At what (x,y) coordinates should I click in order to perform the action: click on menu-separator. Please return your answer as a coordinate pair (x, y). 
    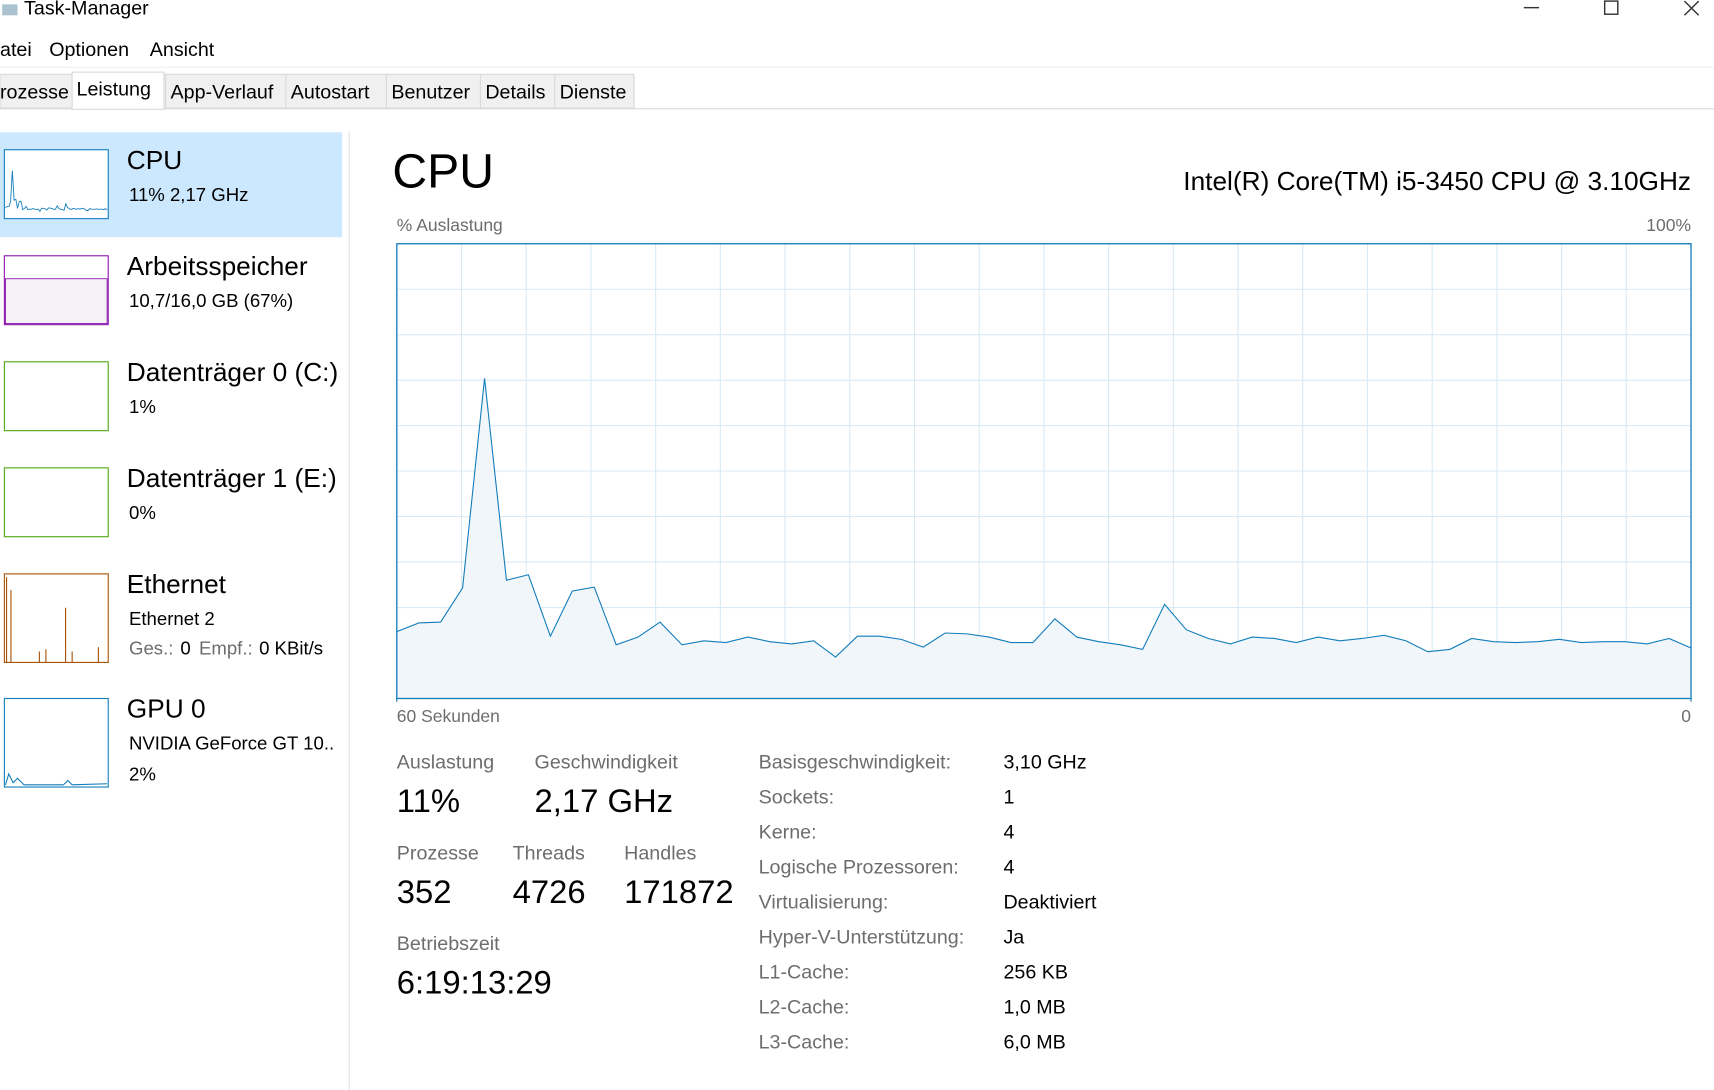
    Looking at the image, I should click on (857, 67).